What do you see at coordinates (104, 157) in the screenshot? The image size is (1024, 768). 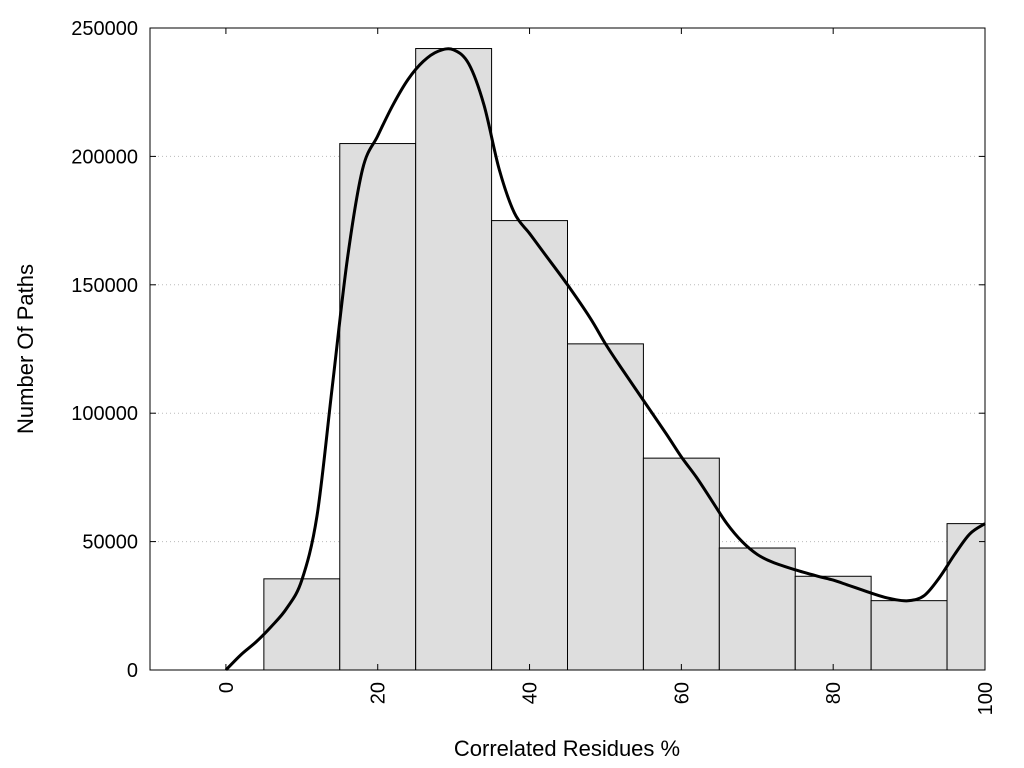 I see `y-tick-label: 200000` at bounding box center [104, 157].